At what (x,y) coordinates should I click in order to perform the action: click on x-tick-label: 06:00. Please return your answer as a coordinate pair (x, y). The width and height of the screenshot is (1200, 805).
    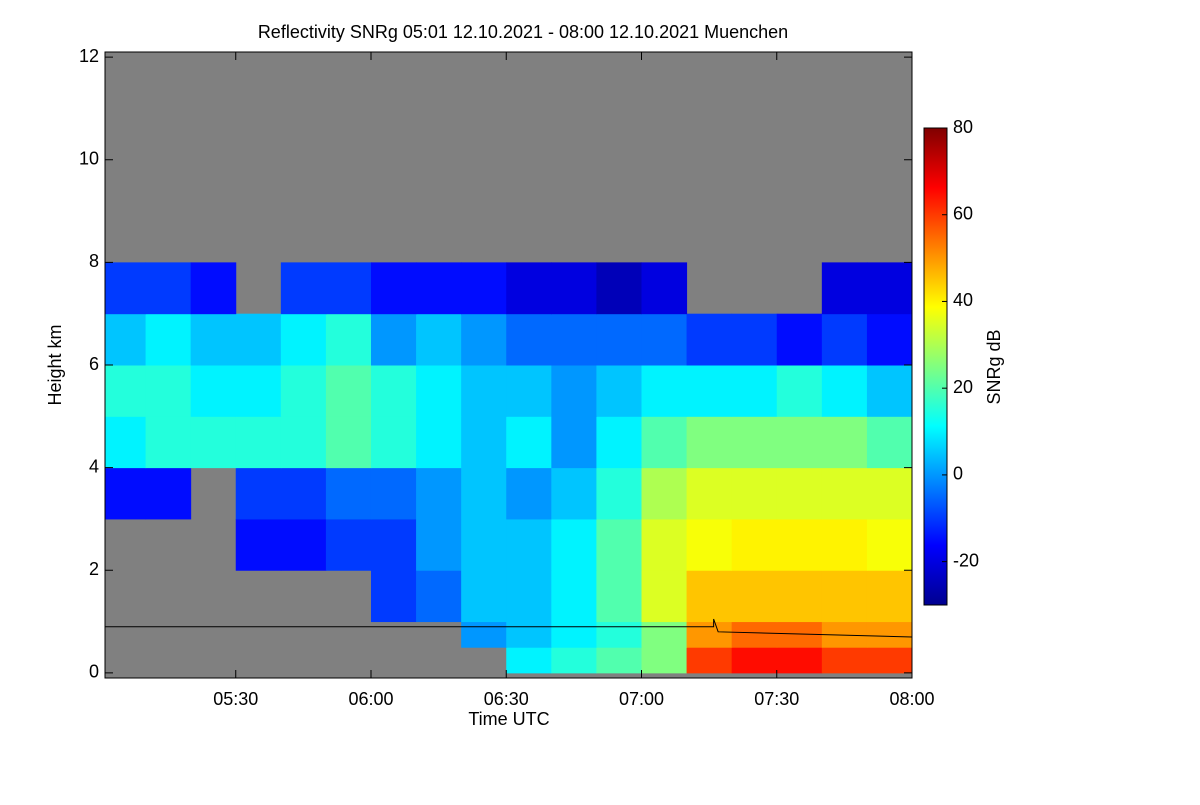
    Looking at the image, I should click on (370, 699).